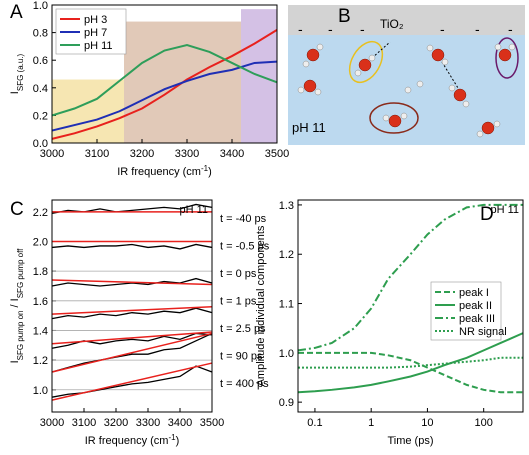  What do you see at coordinates (40, 89) in the screenshot?
I see `y-tick-label: 0.4` at bounding box center [40, 89].